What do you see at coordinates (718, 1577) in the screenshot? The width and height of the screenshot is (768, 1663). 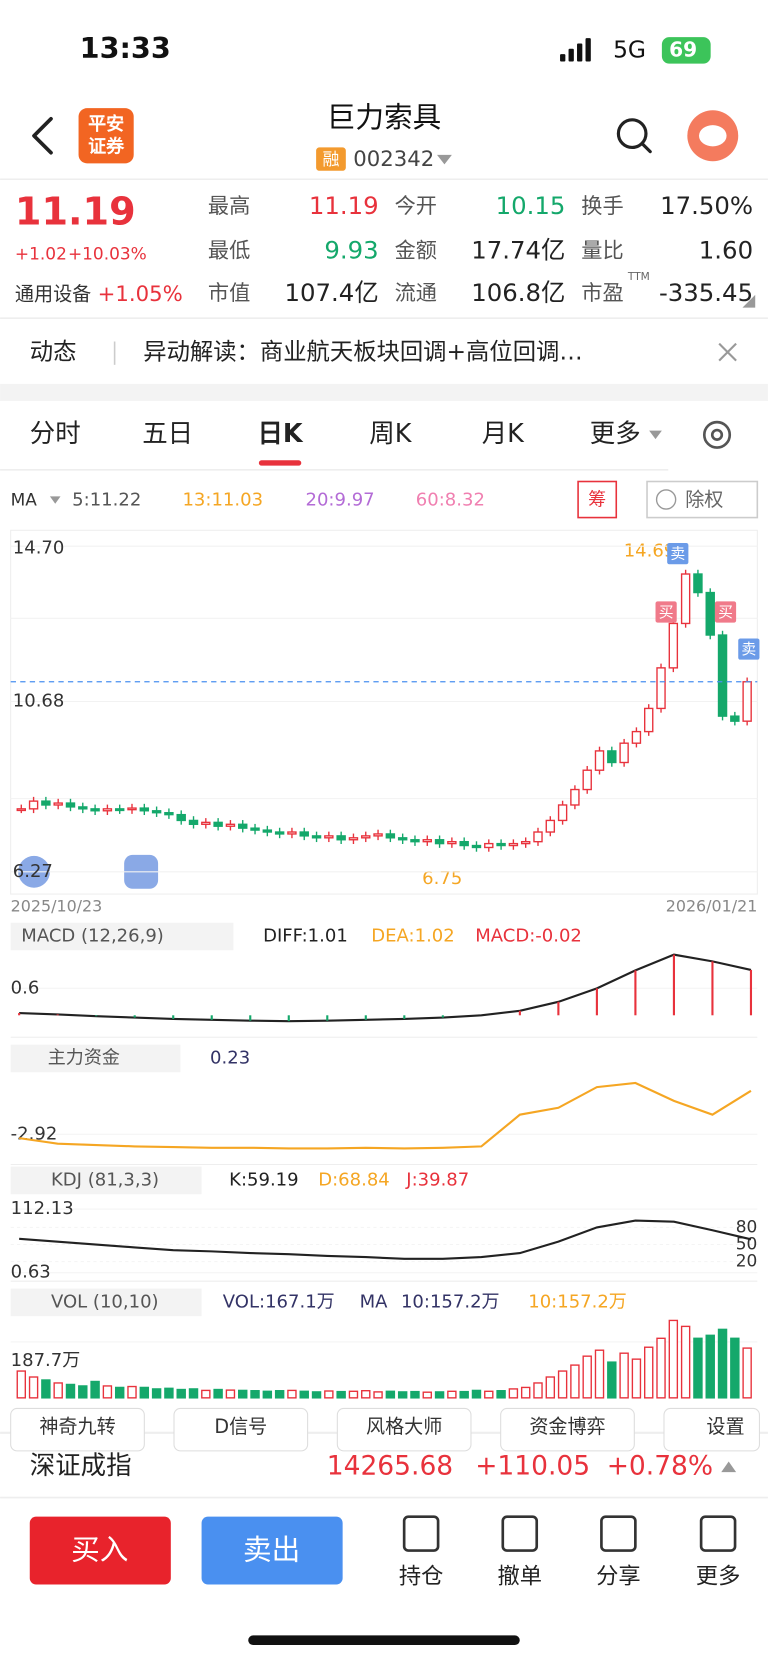 I see `action-label: 更多` at bounding box center [718, 1577].